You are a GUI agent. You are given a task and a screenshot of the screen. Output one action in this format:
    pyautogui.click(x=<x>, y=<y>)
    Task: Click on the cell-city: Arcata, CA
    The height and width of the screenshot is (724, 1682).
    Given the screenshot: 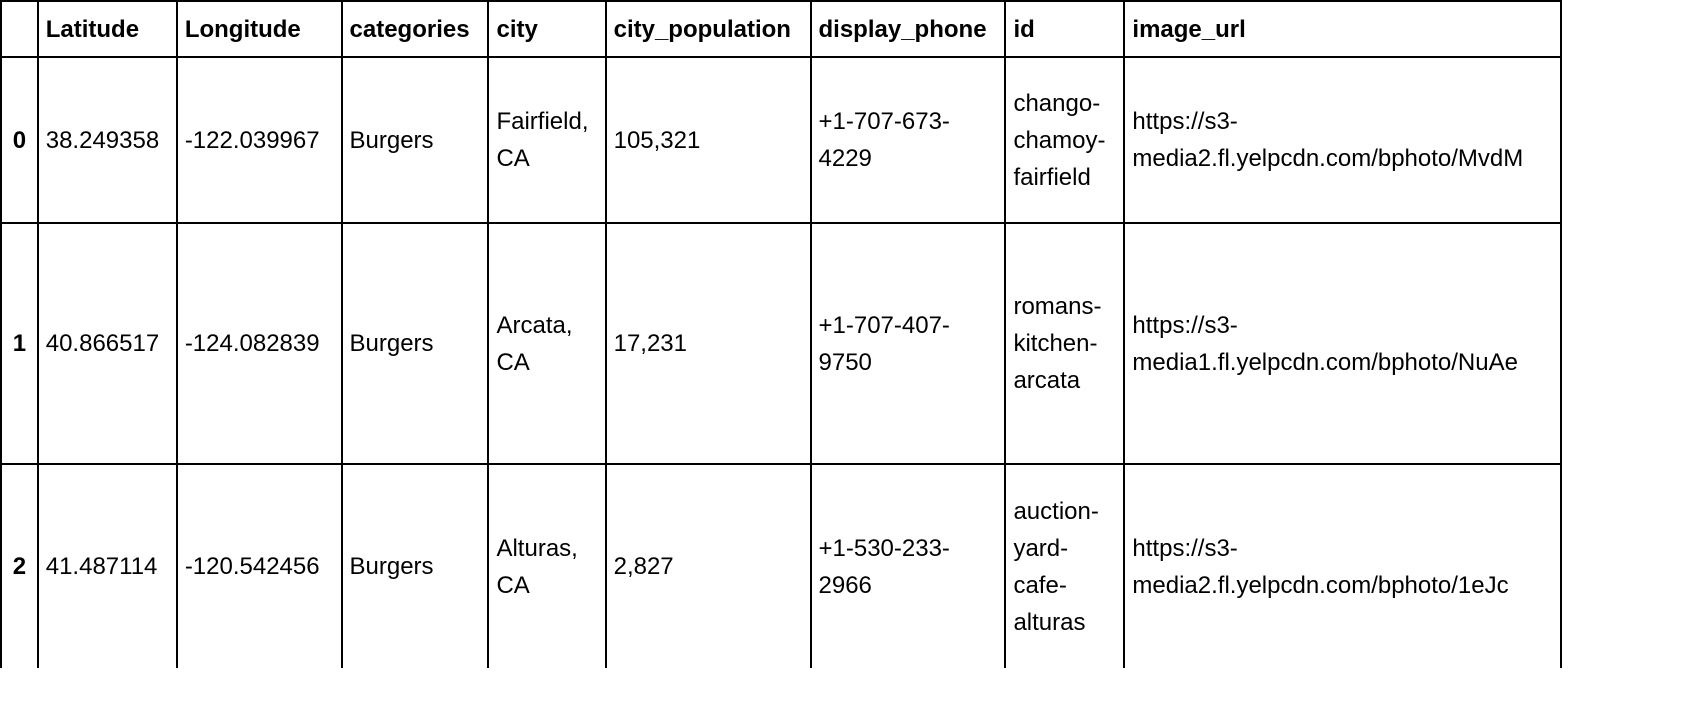 What is the action you would take?
    pyautogui.click(x=547, y=343)
    